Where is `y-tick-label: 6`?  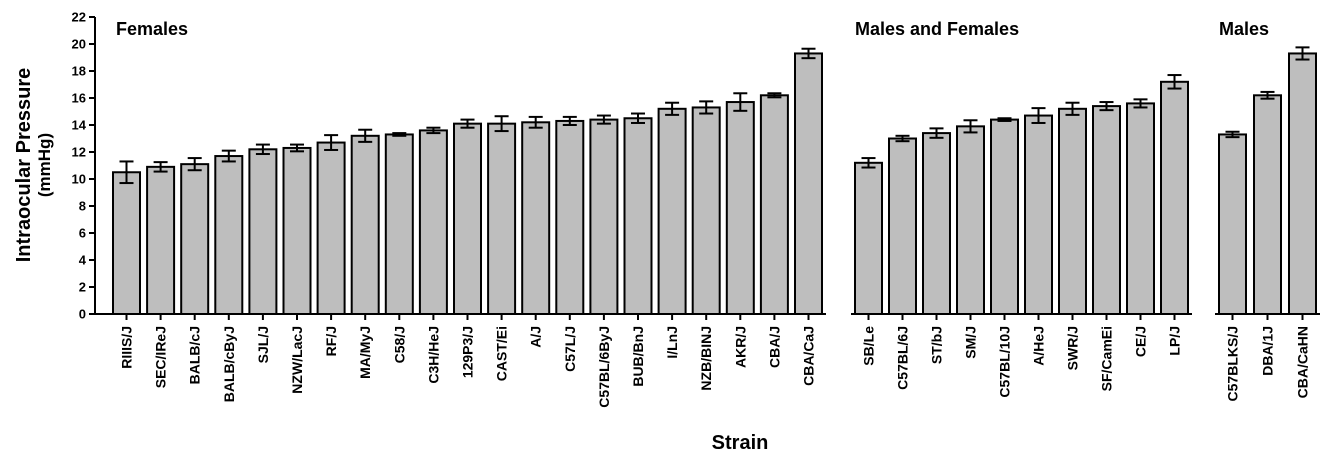 y-tick-label: 6 is located at coordinates (82, 233).